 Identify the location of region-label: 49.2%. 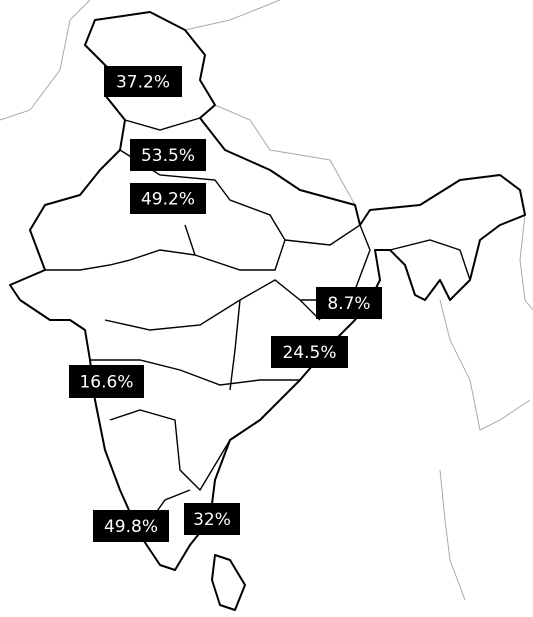
(168, 200).